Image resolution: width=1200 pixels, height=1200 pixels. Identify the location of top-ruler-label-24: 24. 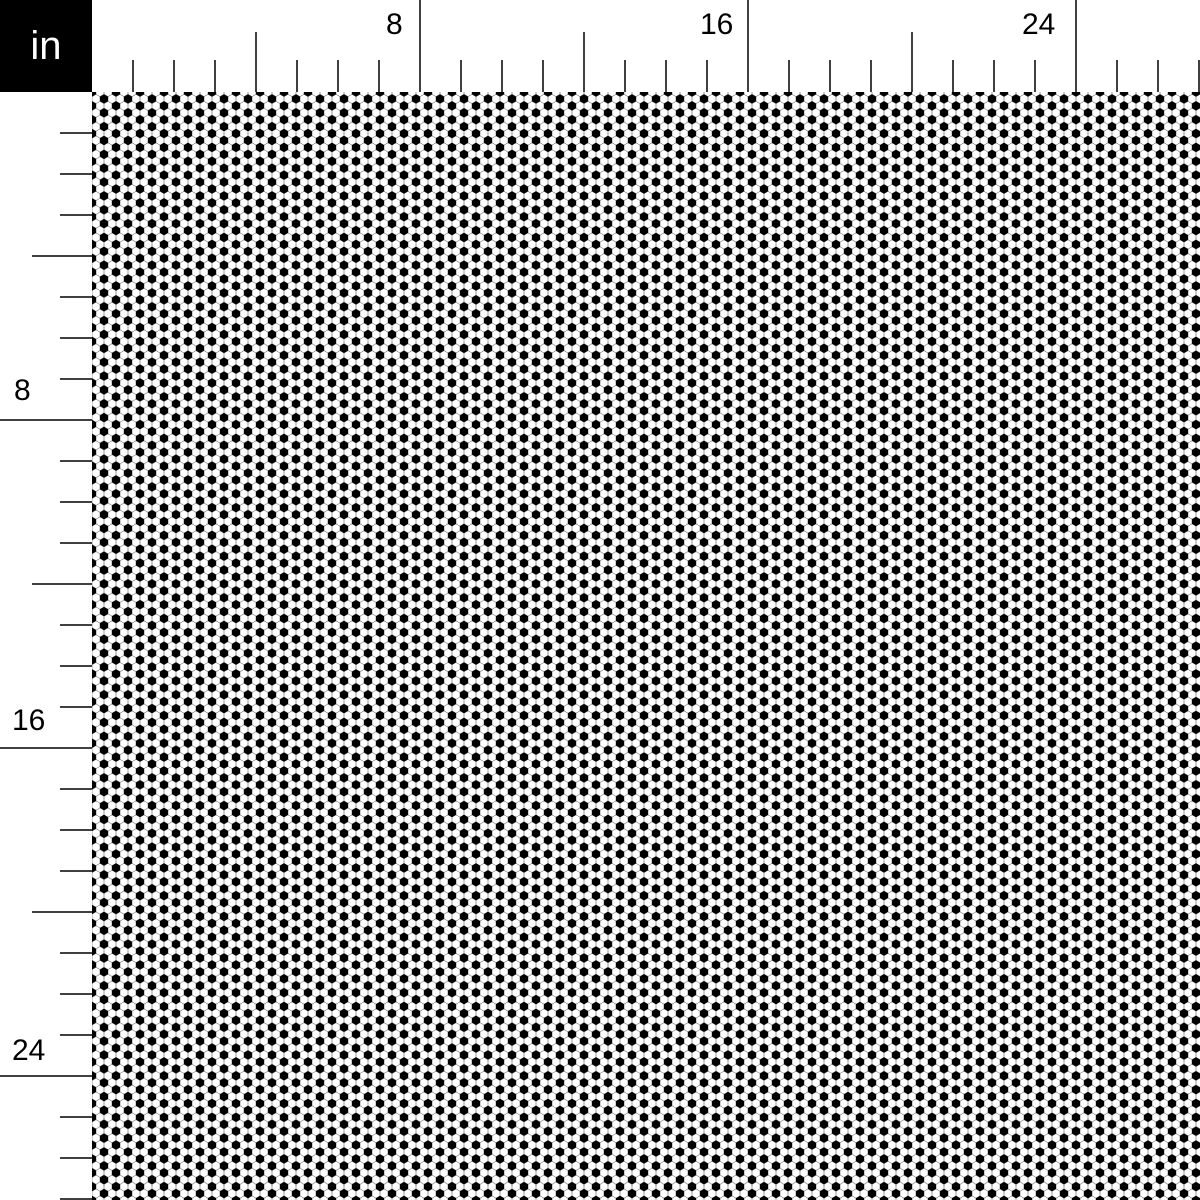
(1039, 24).